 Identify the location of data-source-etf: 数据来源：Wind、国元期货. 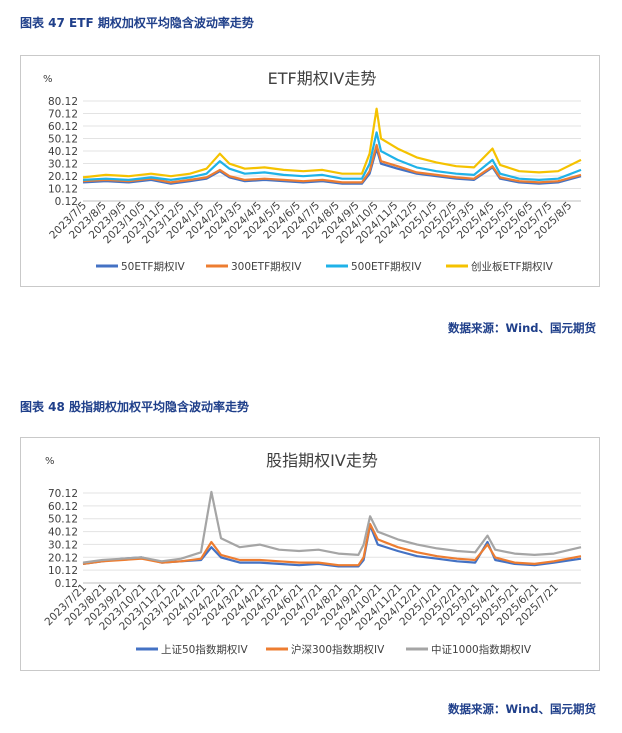
(521, 328).